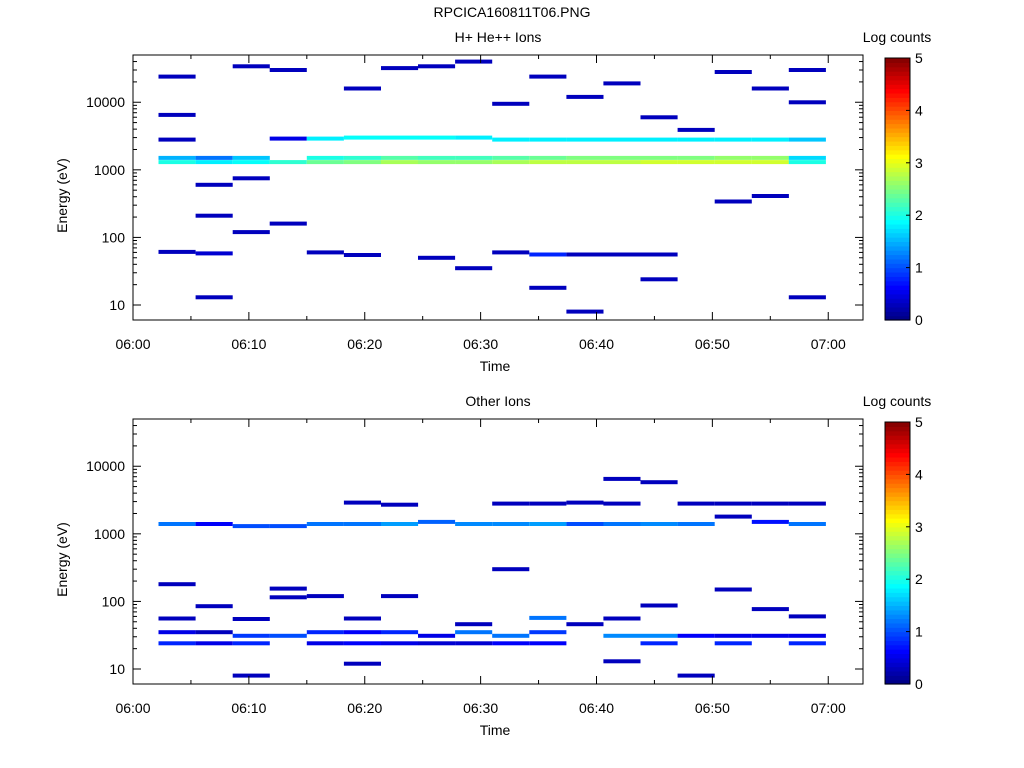 Image resolution: width=1024 pixels, height=768 pixels. I want to click on y-tick-label: 100, so click(114, 601).